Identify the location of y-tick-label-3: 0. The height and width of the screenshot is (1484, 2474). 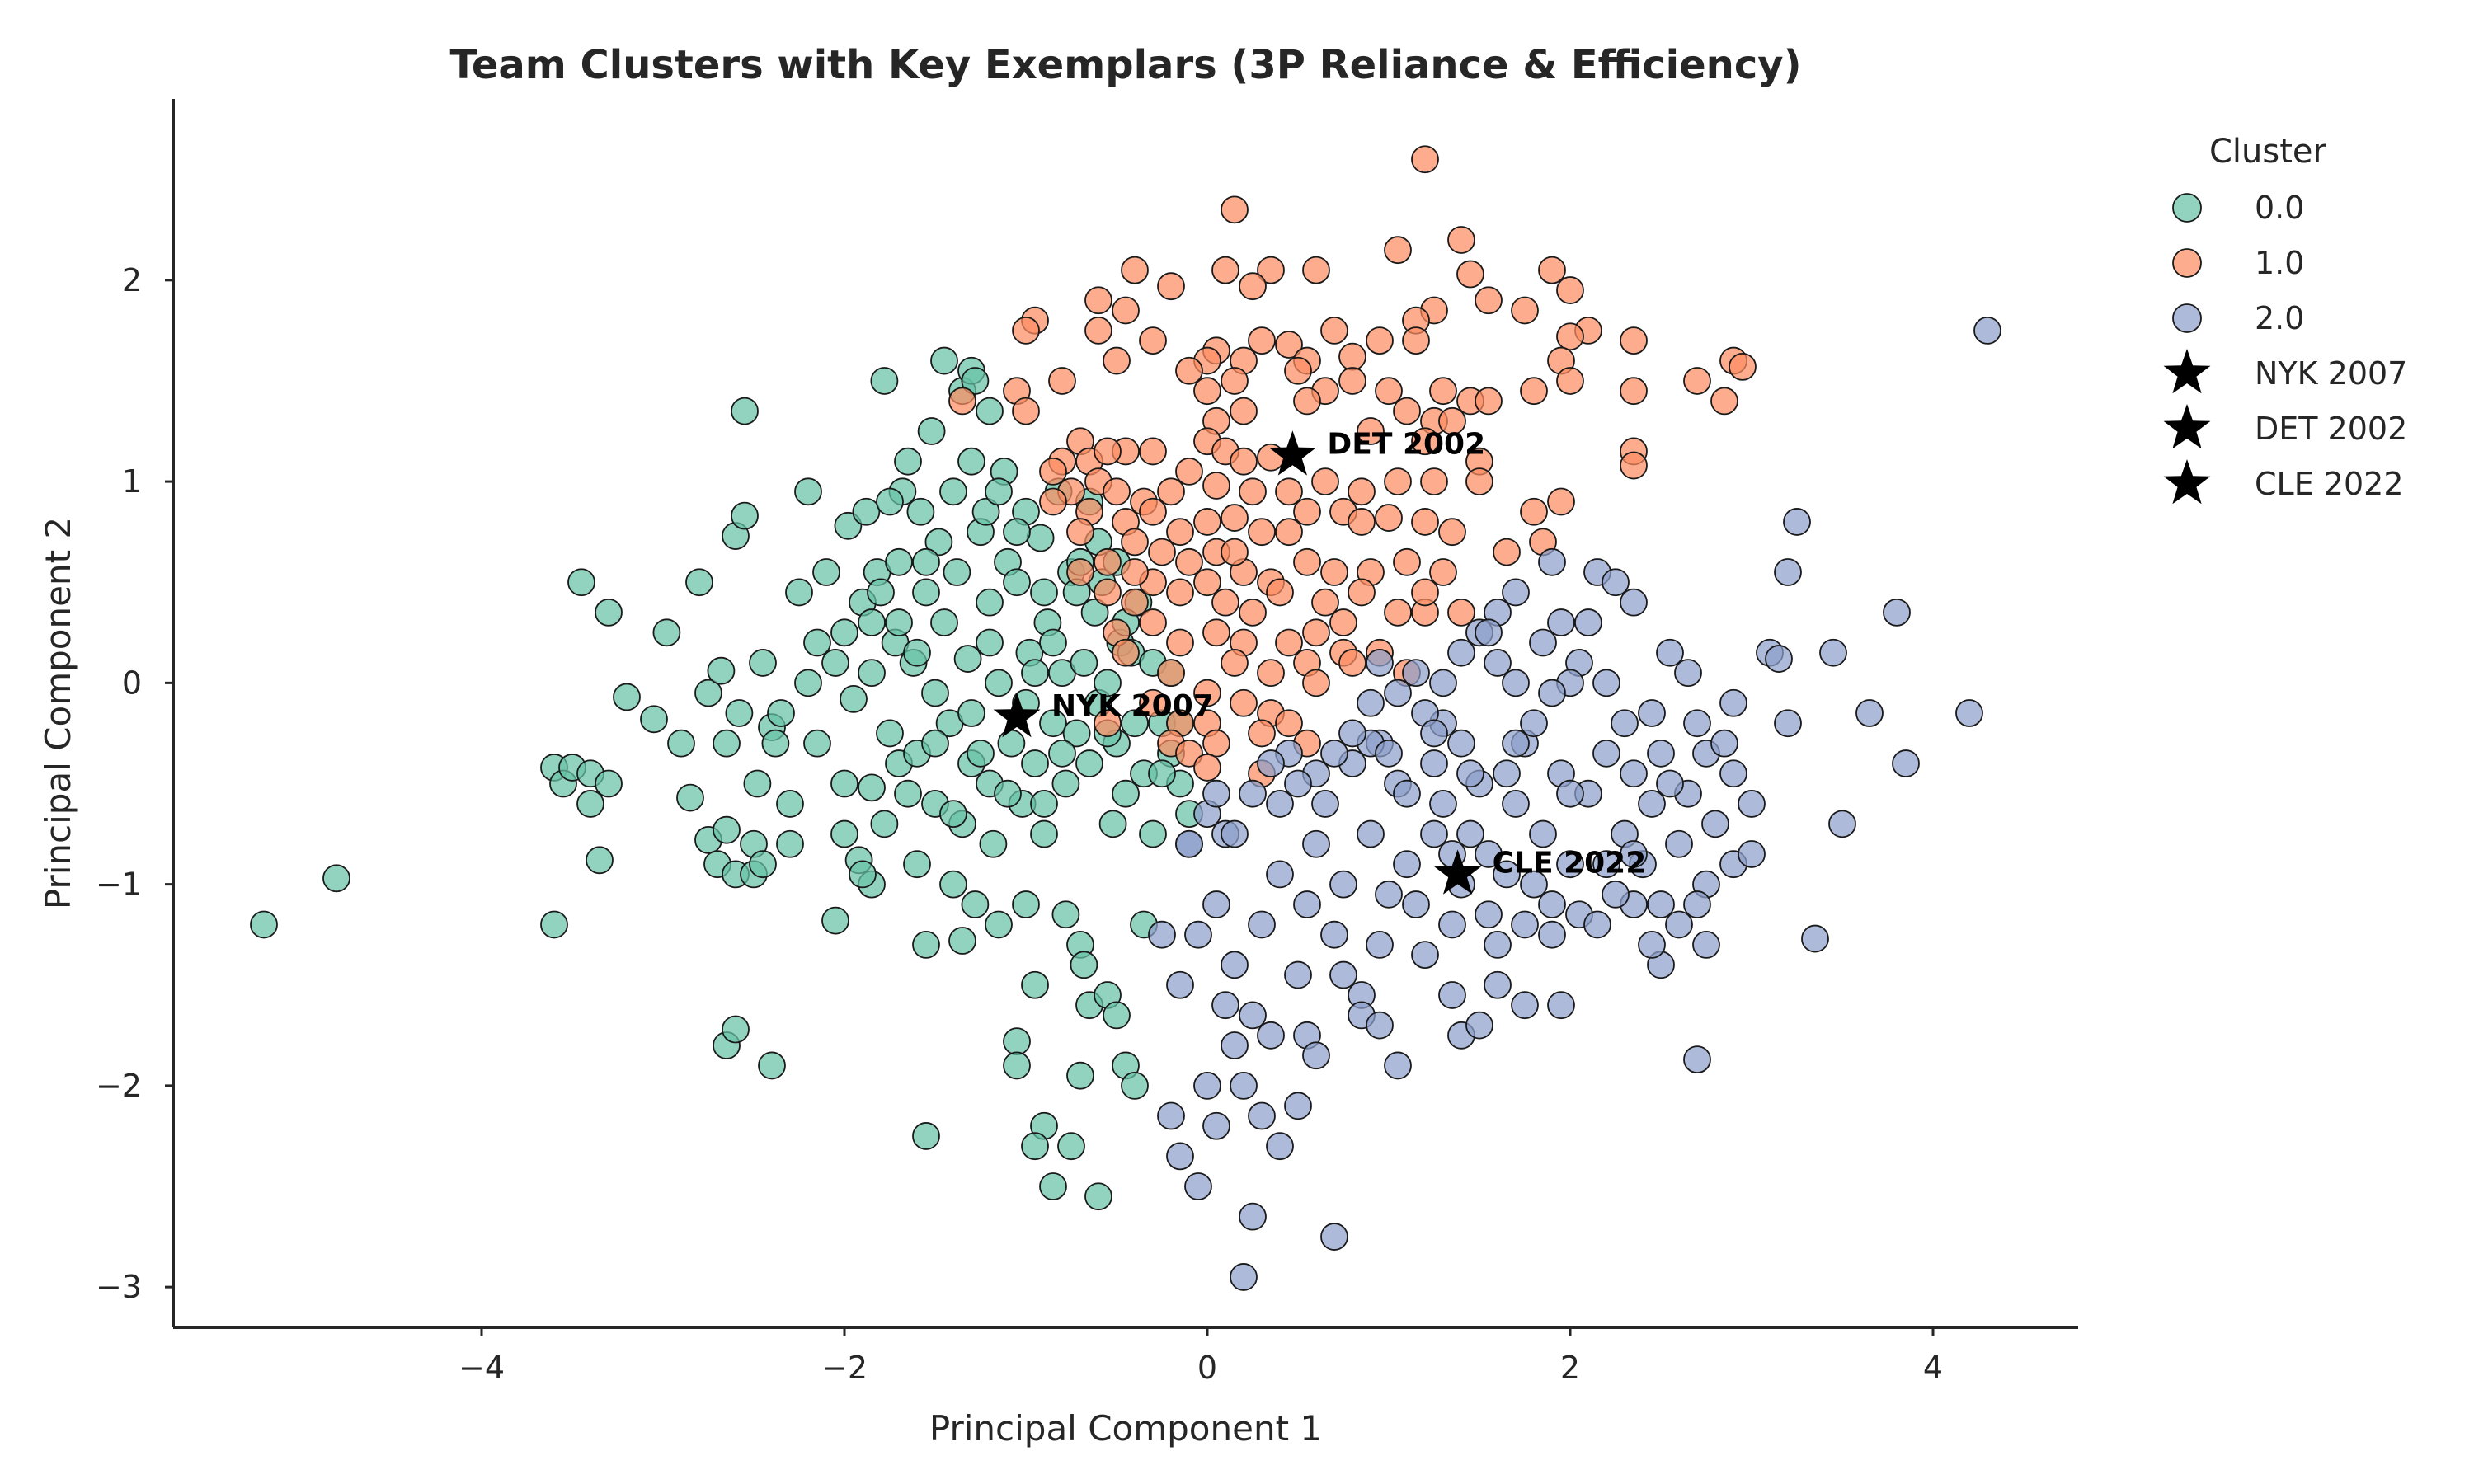
(132, 683).